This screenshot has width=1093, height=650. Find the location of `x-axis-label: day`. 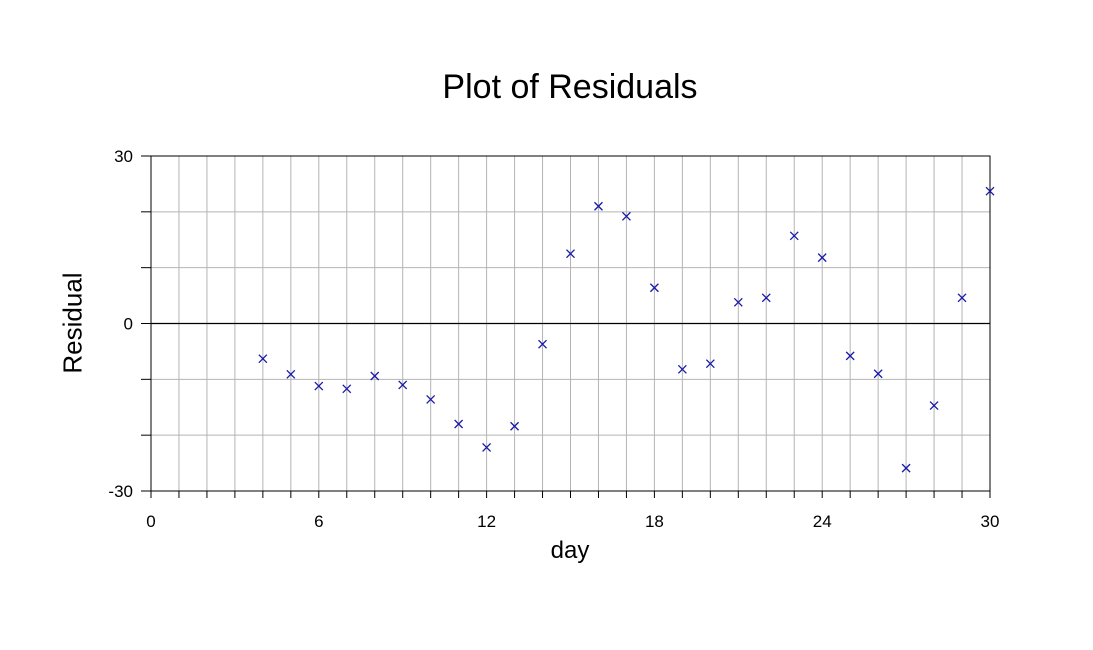

x-axis-label: day is located at coordinates (570, 550).